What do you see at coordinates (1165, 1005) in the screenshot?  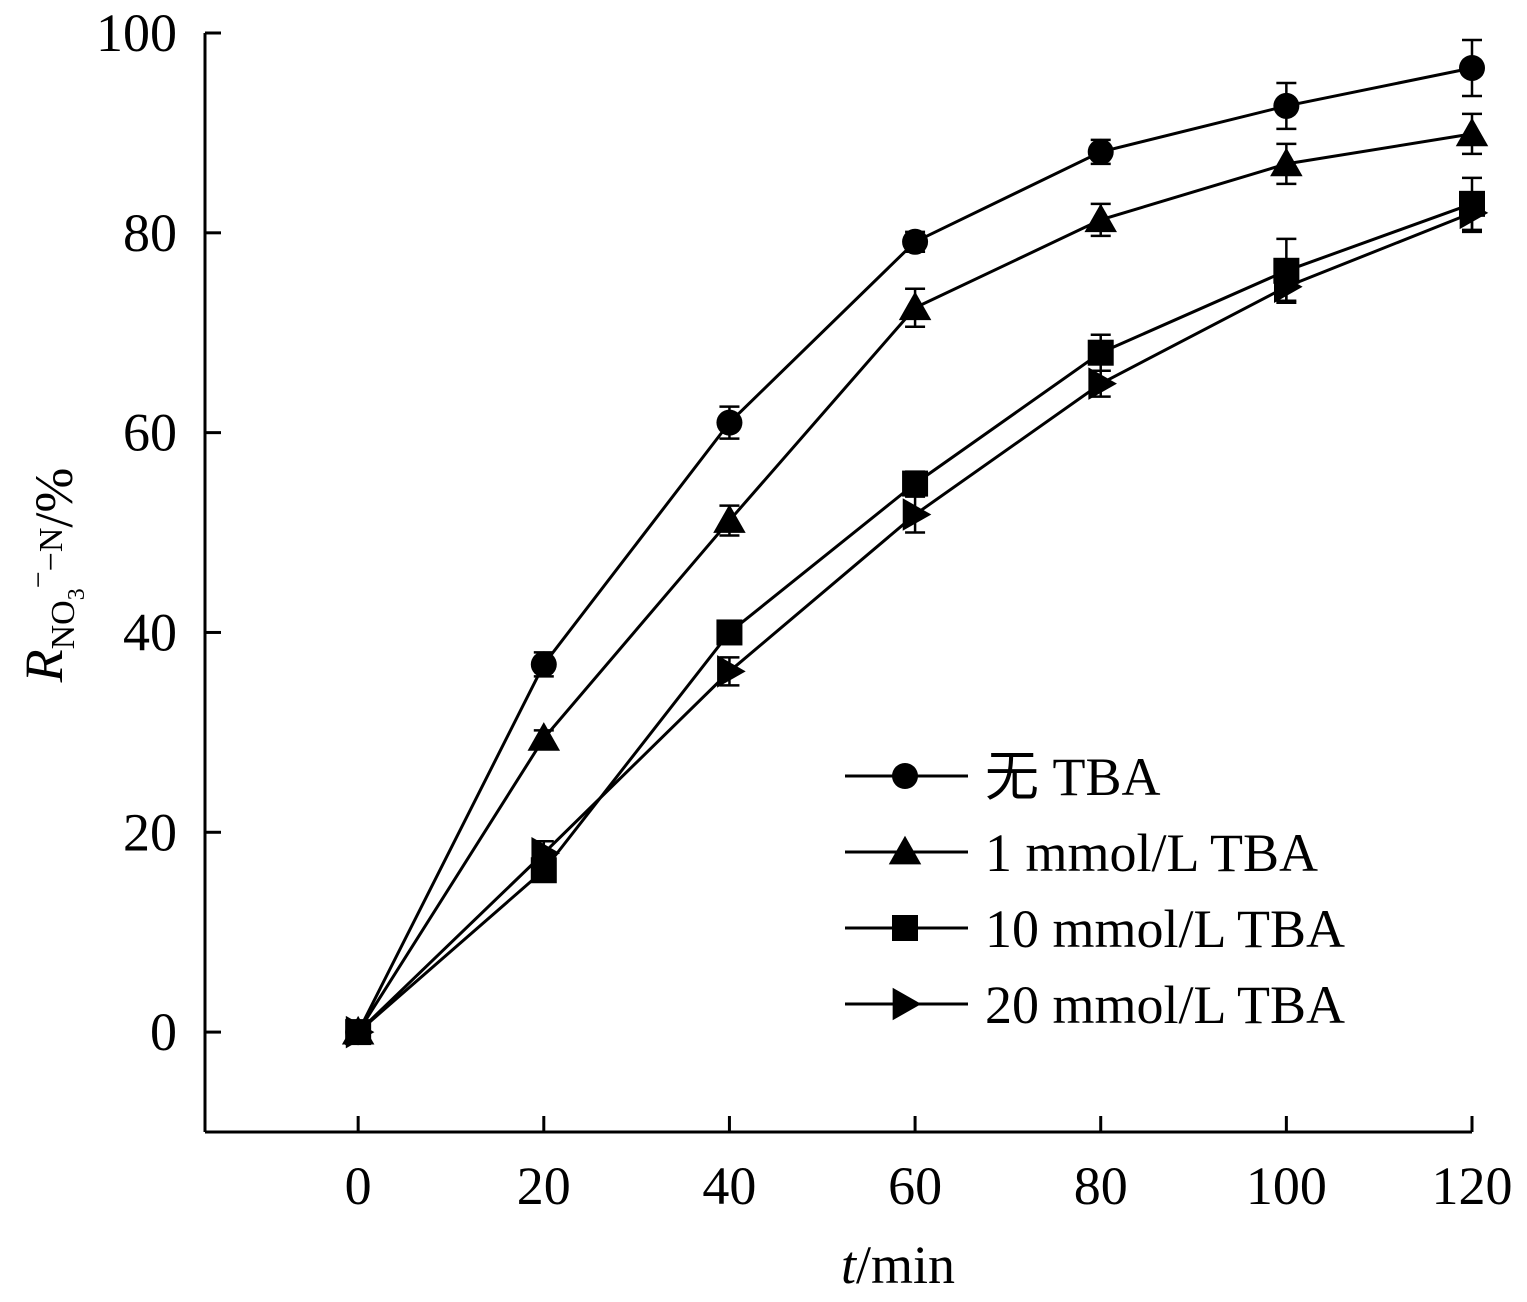 I see `legend-label: 20 mmol/L TBA` at bounding box center [1165, 1005].